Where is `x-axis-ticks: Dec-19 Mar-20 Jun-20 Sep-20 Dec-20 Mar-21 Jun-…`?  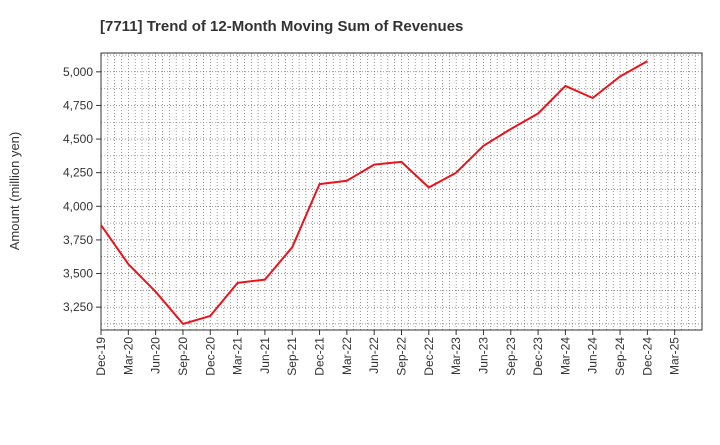
x-axis-ticks: Dec-19 Mar-20 Jun-20 Sep-20 Dec-20 Mar-21 Jun-… is located at coordinates (388, 353).